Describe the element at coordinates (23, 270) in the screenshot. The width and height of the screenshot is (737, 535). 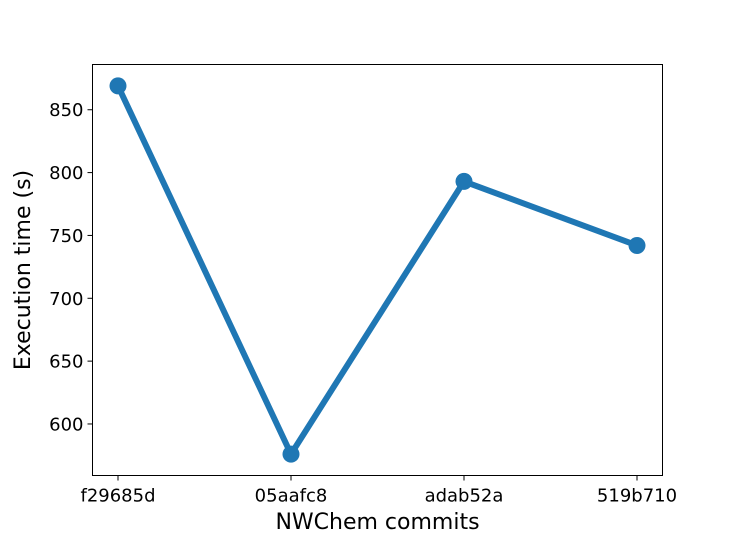
I see `y-axis-label: Execution time (s)` at that location.